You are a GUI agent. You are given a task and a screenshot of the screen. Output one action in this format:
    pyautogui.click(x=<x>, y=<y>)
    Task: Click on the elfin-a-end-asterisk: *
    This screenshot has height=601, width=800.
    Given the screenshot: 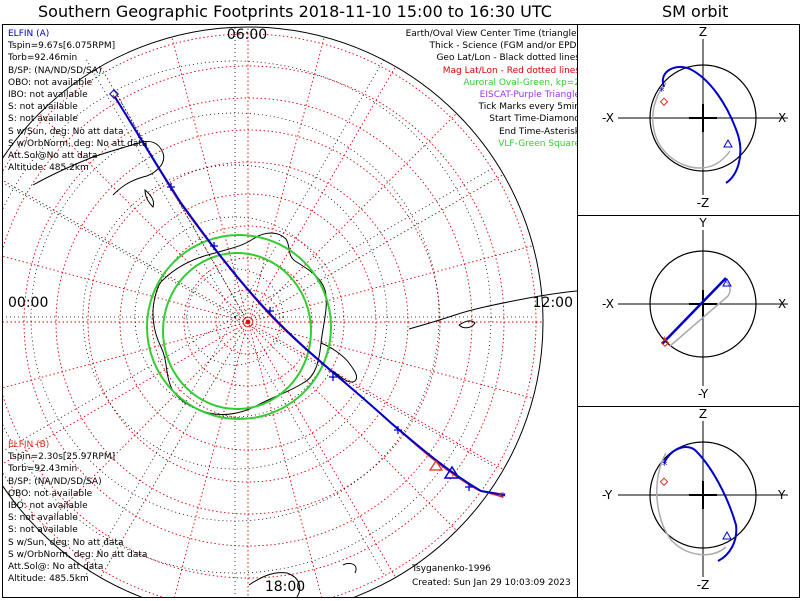 What is the action you would take?
    pyautogui.click(x=503, y=497)
    